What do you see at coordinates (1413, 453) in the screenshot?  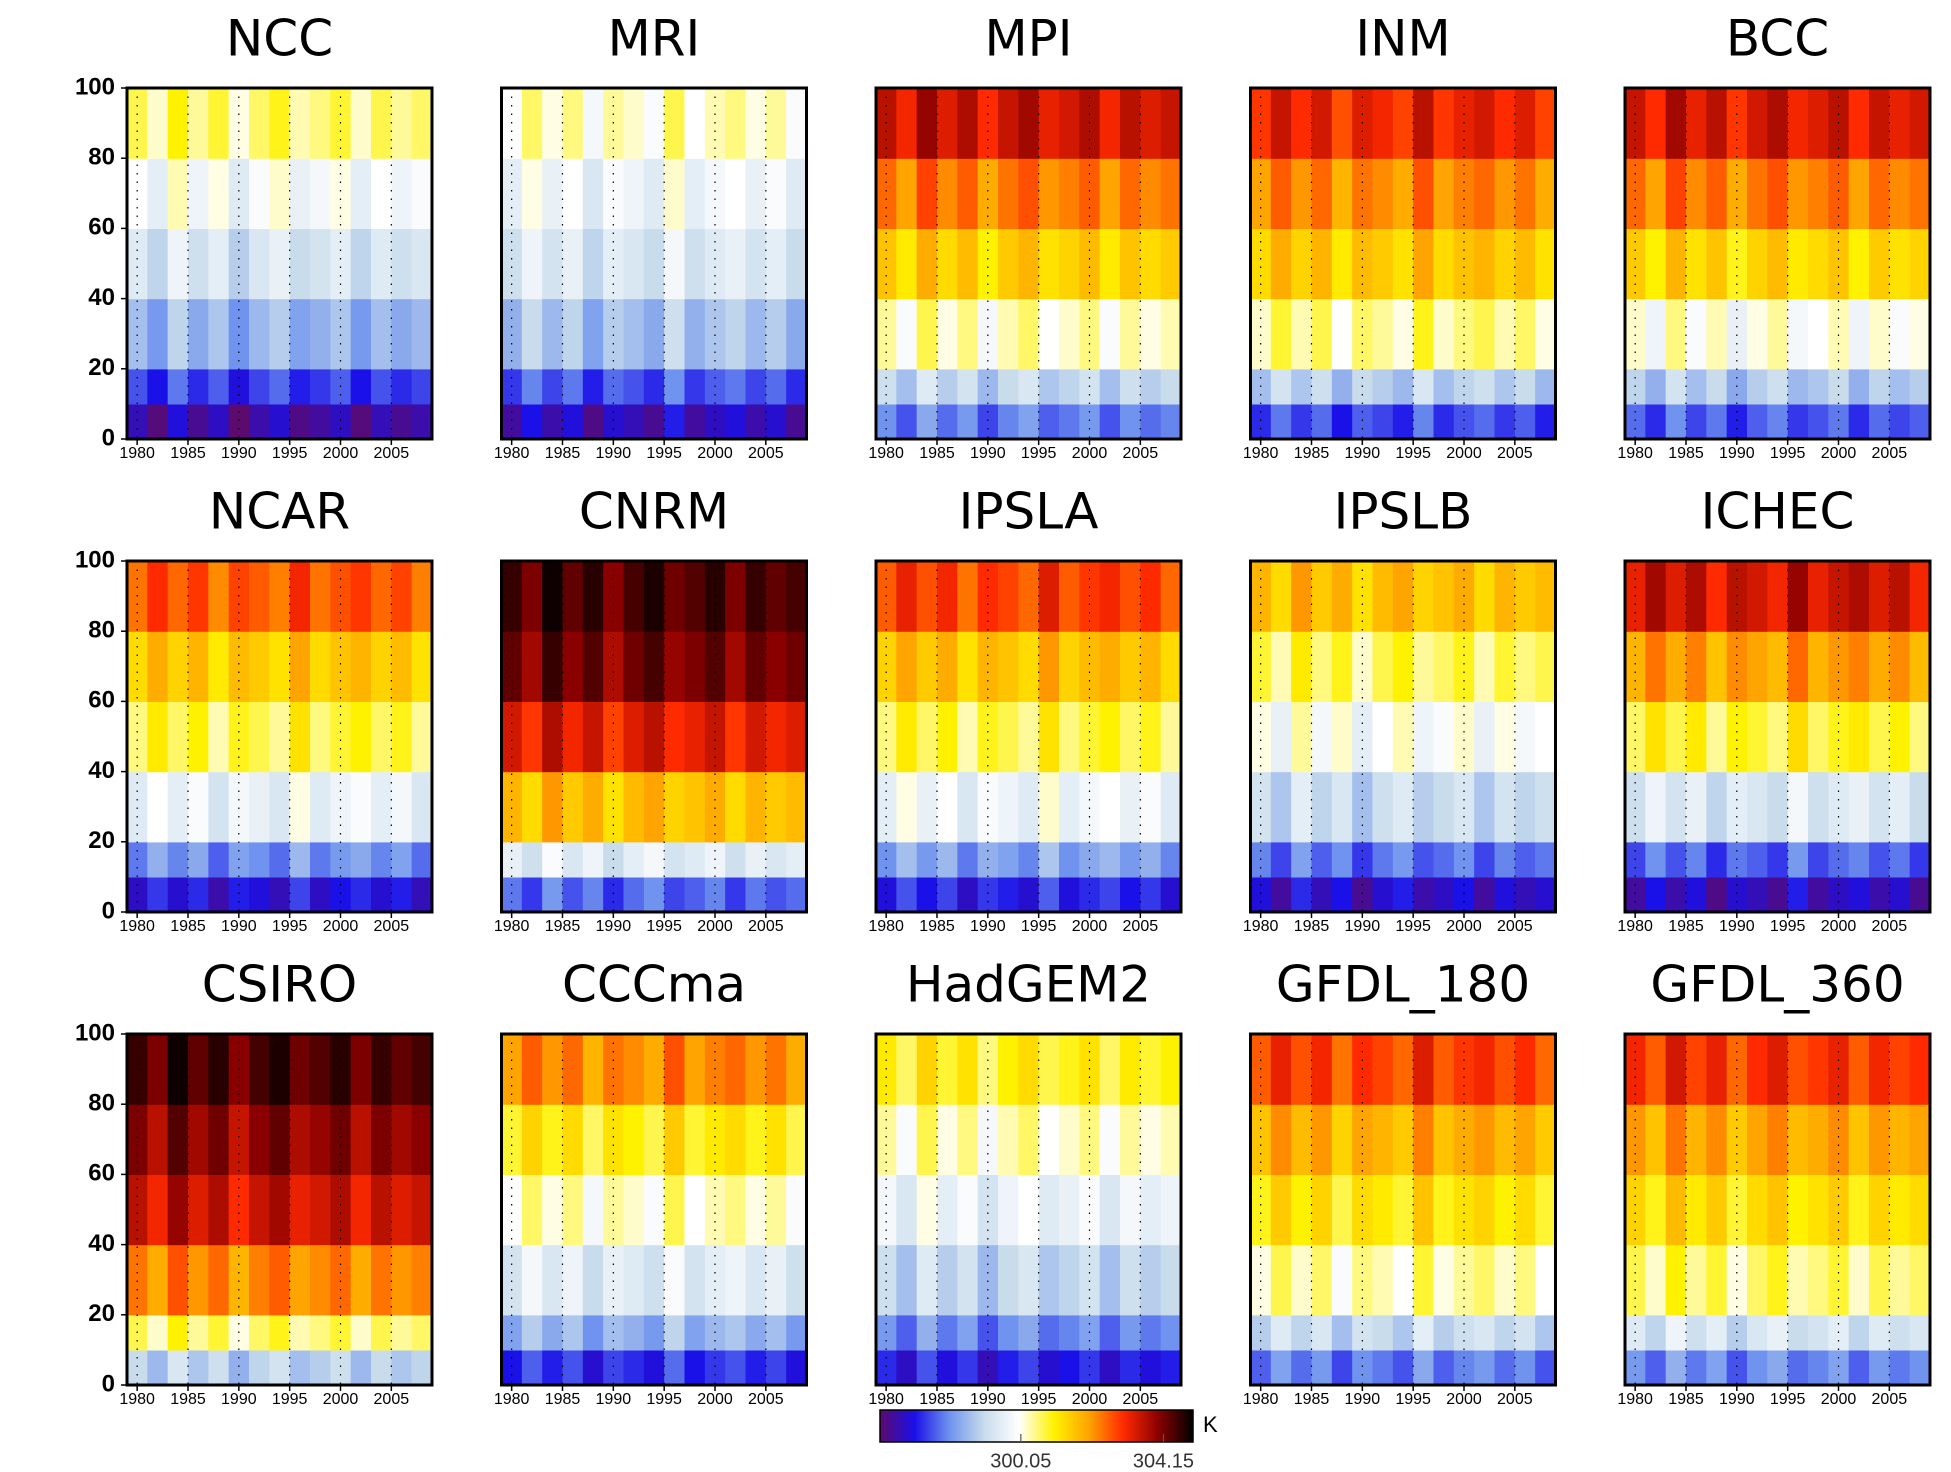 I see `x-tick-label: 1995` at bounding box center [1413, 453].